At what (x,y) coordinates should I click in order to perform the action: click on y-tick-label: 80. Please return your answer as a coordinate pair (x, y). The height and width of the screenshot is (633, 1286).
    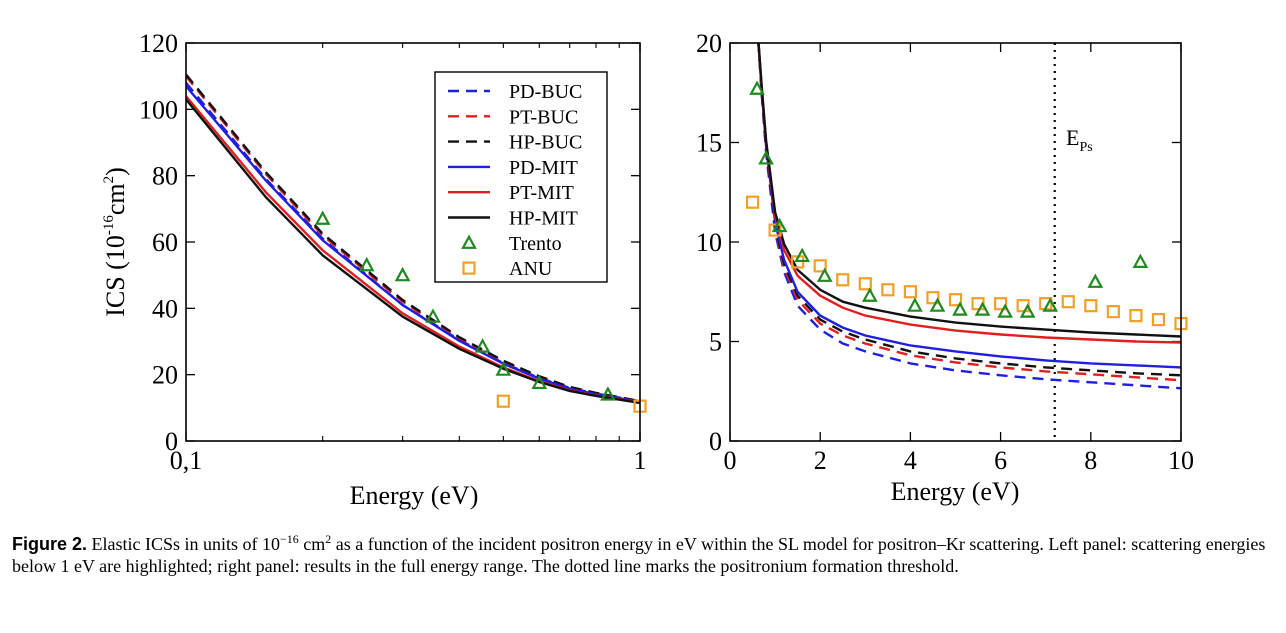
    Looking at the image, I should click on (165, 176).